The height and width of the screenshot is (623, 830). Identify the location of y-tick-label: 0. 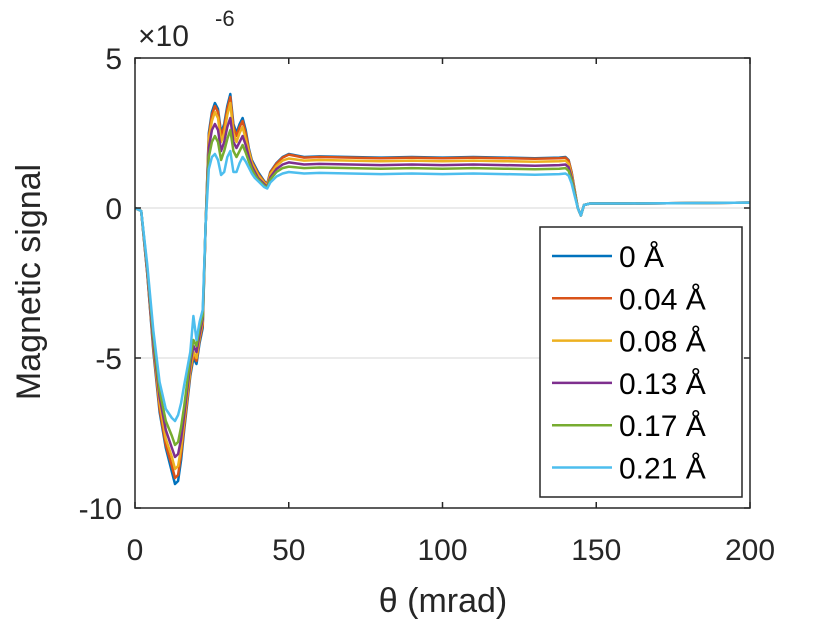
(113, 209).